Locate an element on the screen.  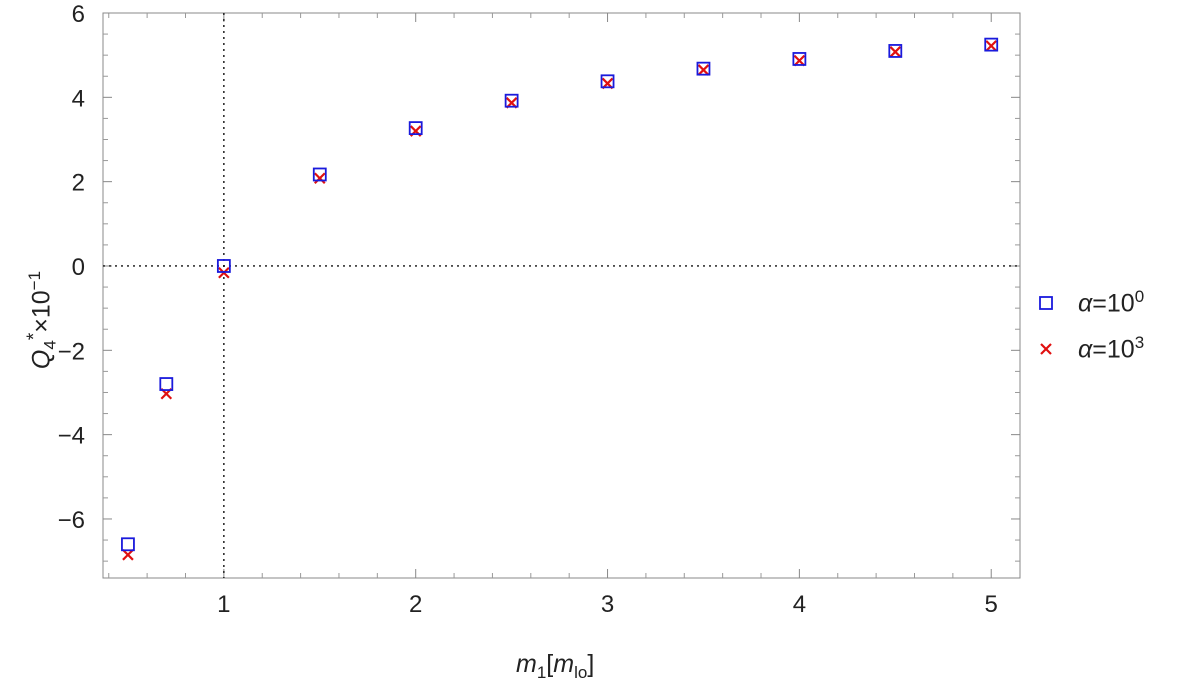
y-tick-label: −2 is located at coordinates (71, 351).